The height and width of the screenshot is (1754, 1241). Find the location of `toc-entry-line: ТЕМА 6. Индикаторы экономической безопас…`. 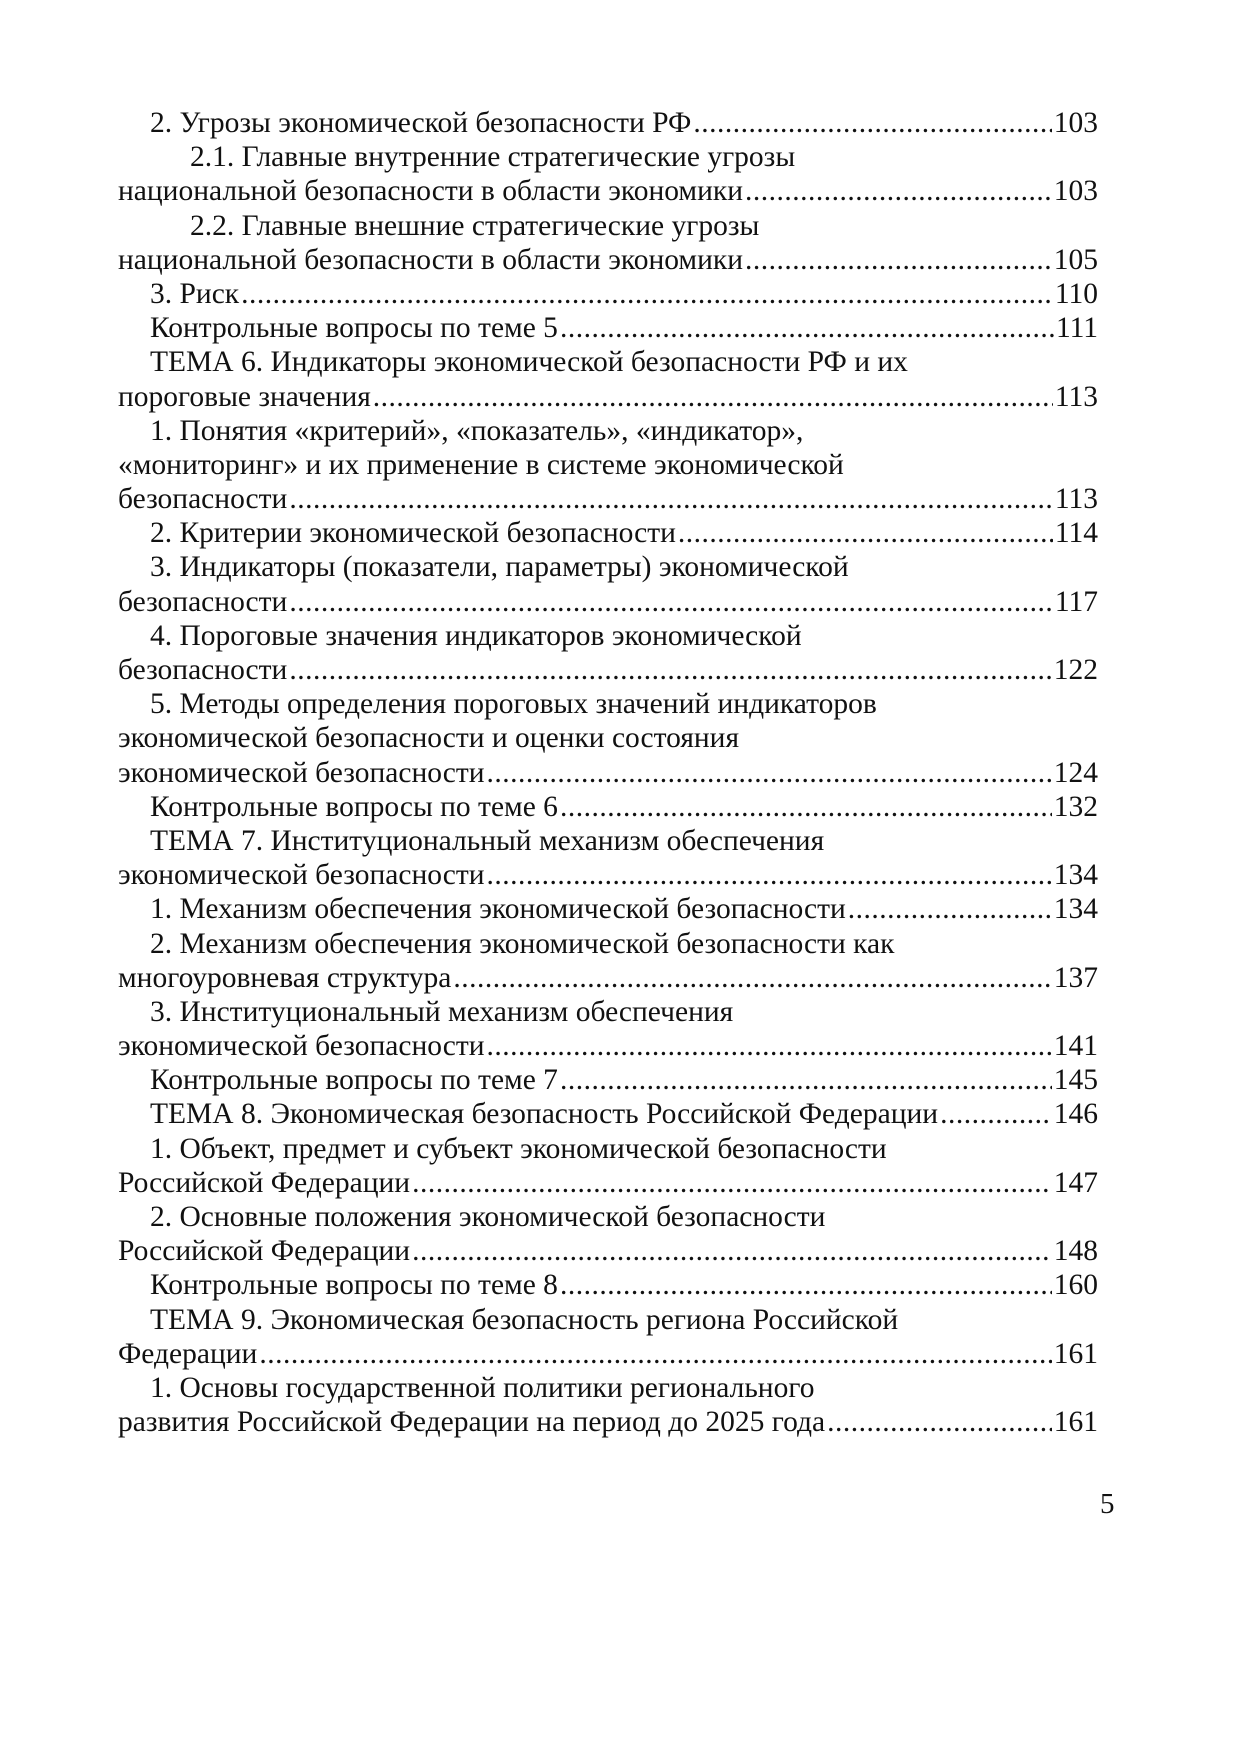

toc-entry-line: ТЕМА 6. Индикаторы экономической безопас… is located at coordinates (529, 362).